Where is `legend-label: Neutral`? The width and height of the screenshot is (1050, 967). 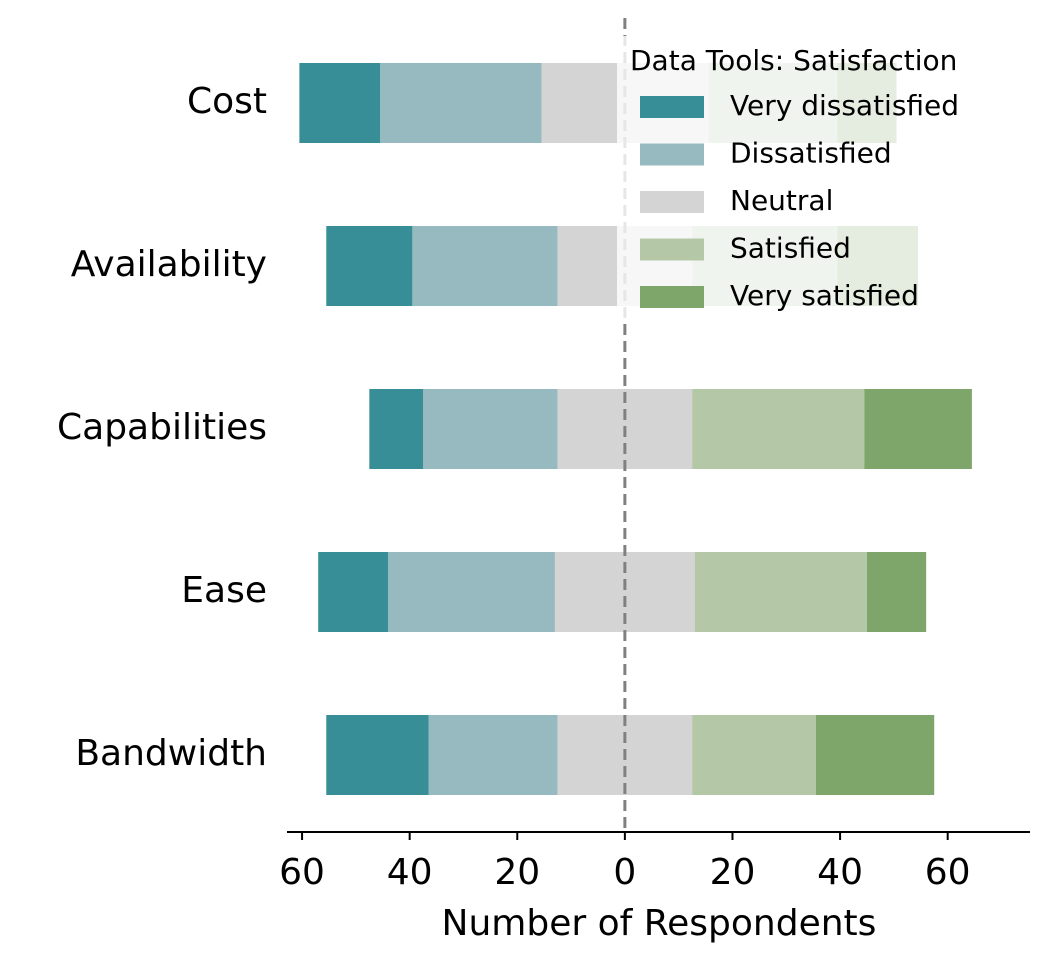
legend-label: Neutral is located at coordinates (781, 200).